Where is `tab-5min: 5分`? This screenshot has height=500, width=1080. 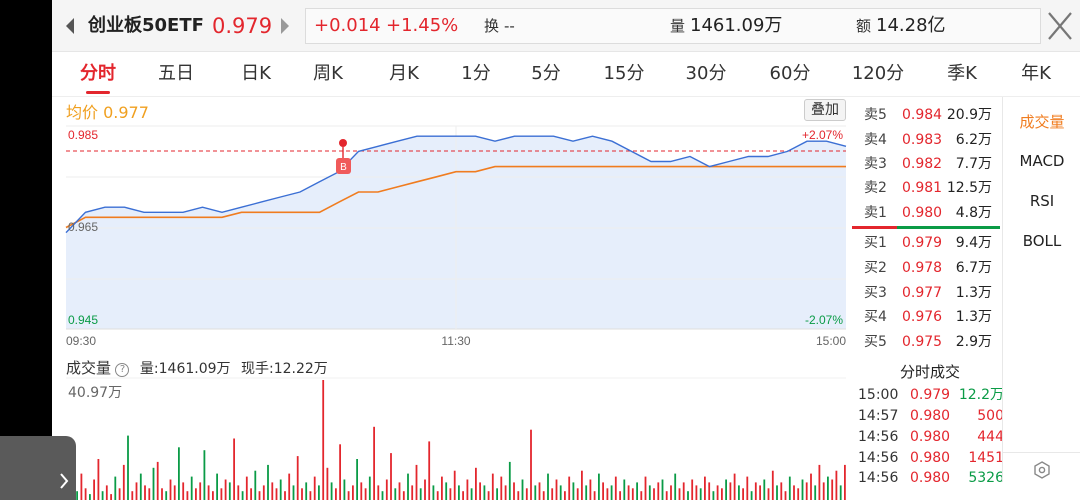
tab-5min: 5分 is located at coordinates (546, 73).